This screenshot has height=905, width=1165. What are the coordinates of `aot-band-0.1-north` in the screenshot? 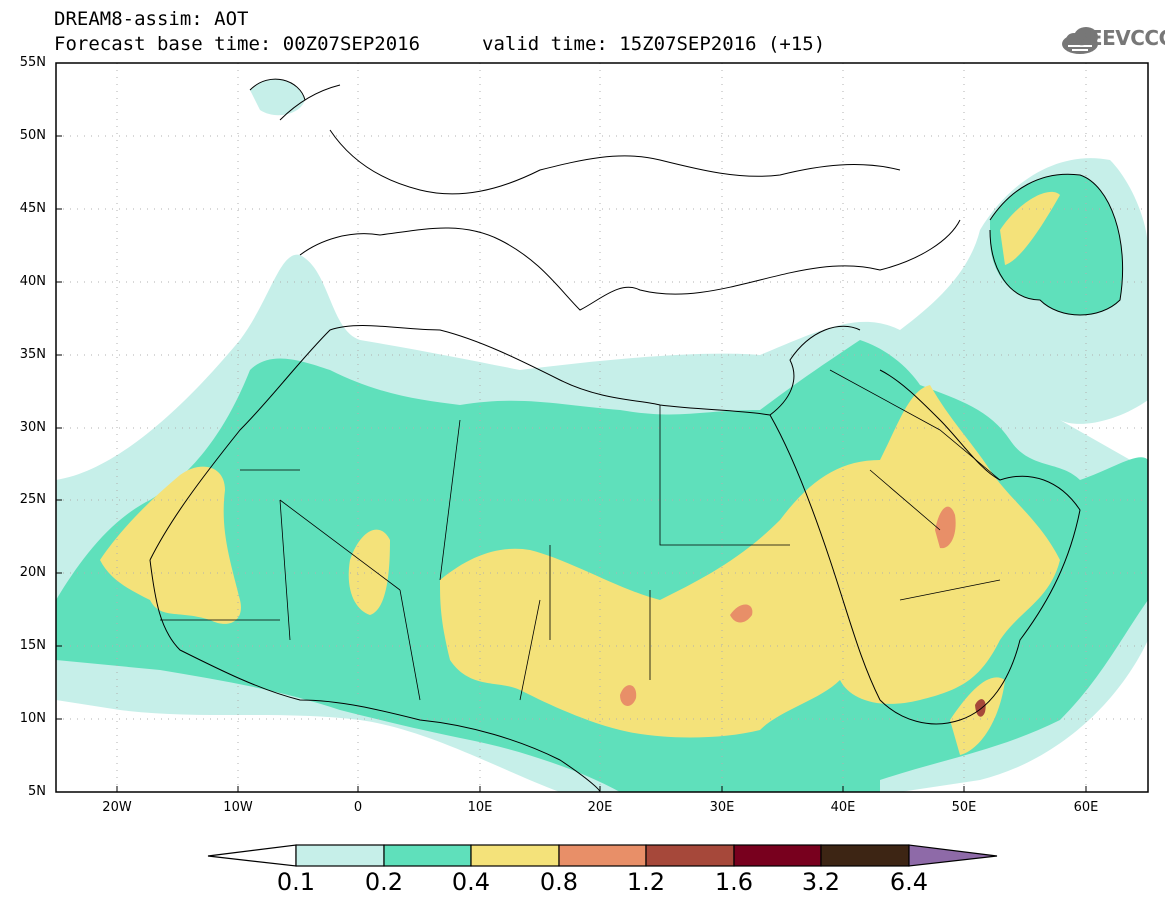 It's located at (277, 97).